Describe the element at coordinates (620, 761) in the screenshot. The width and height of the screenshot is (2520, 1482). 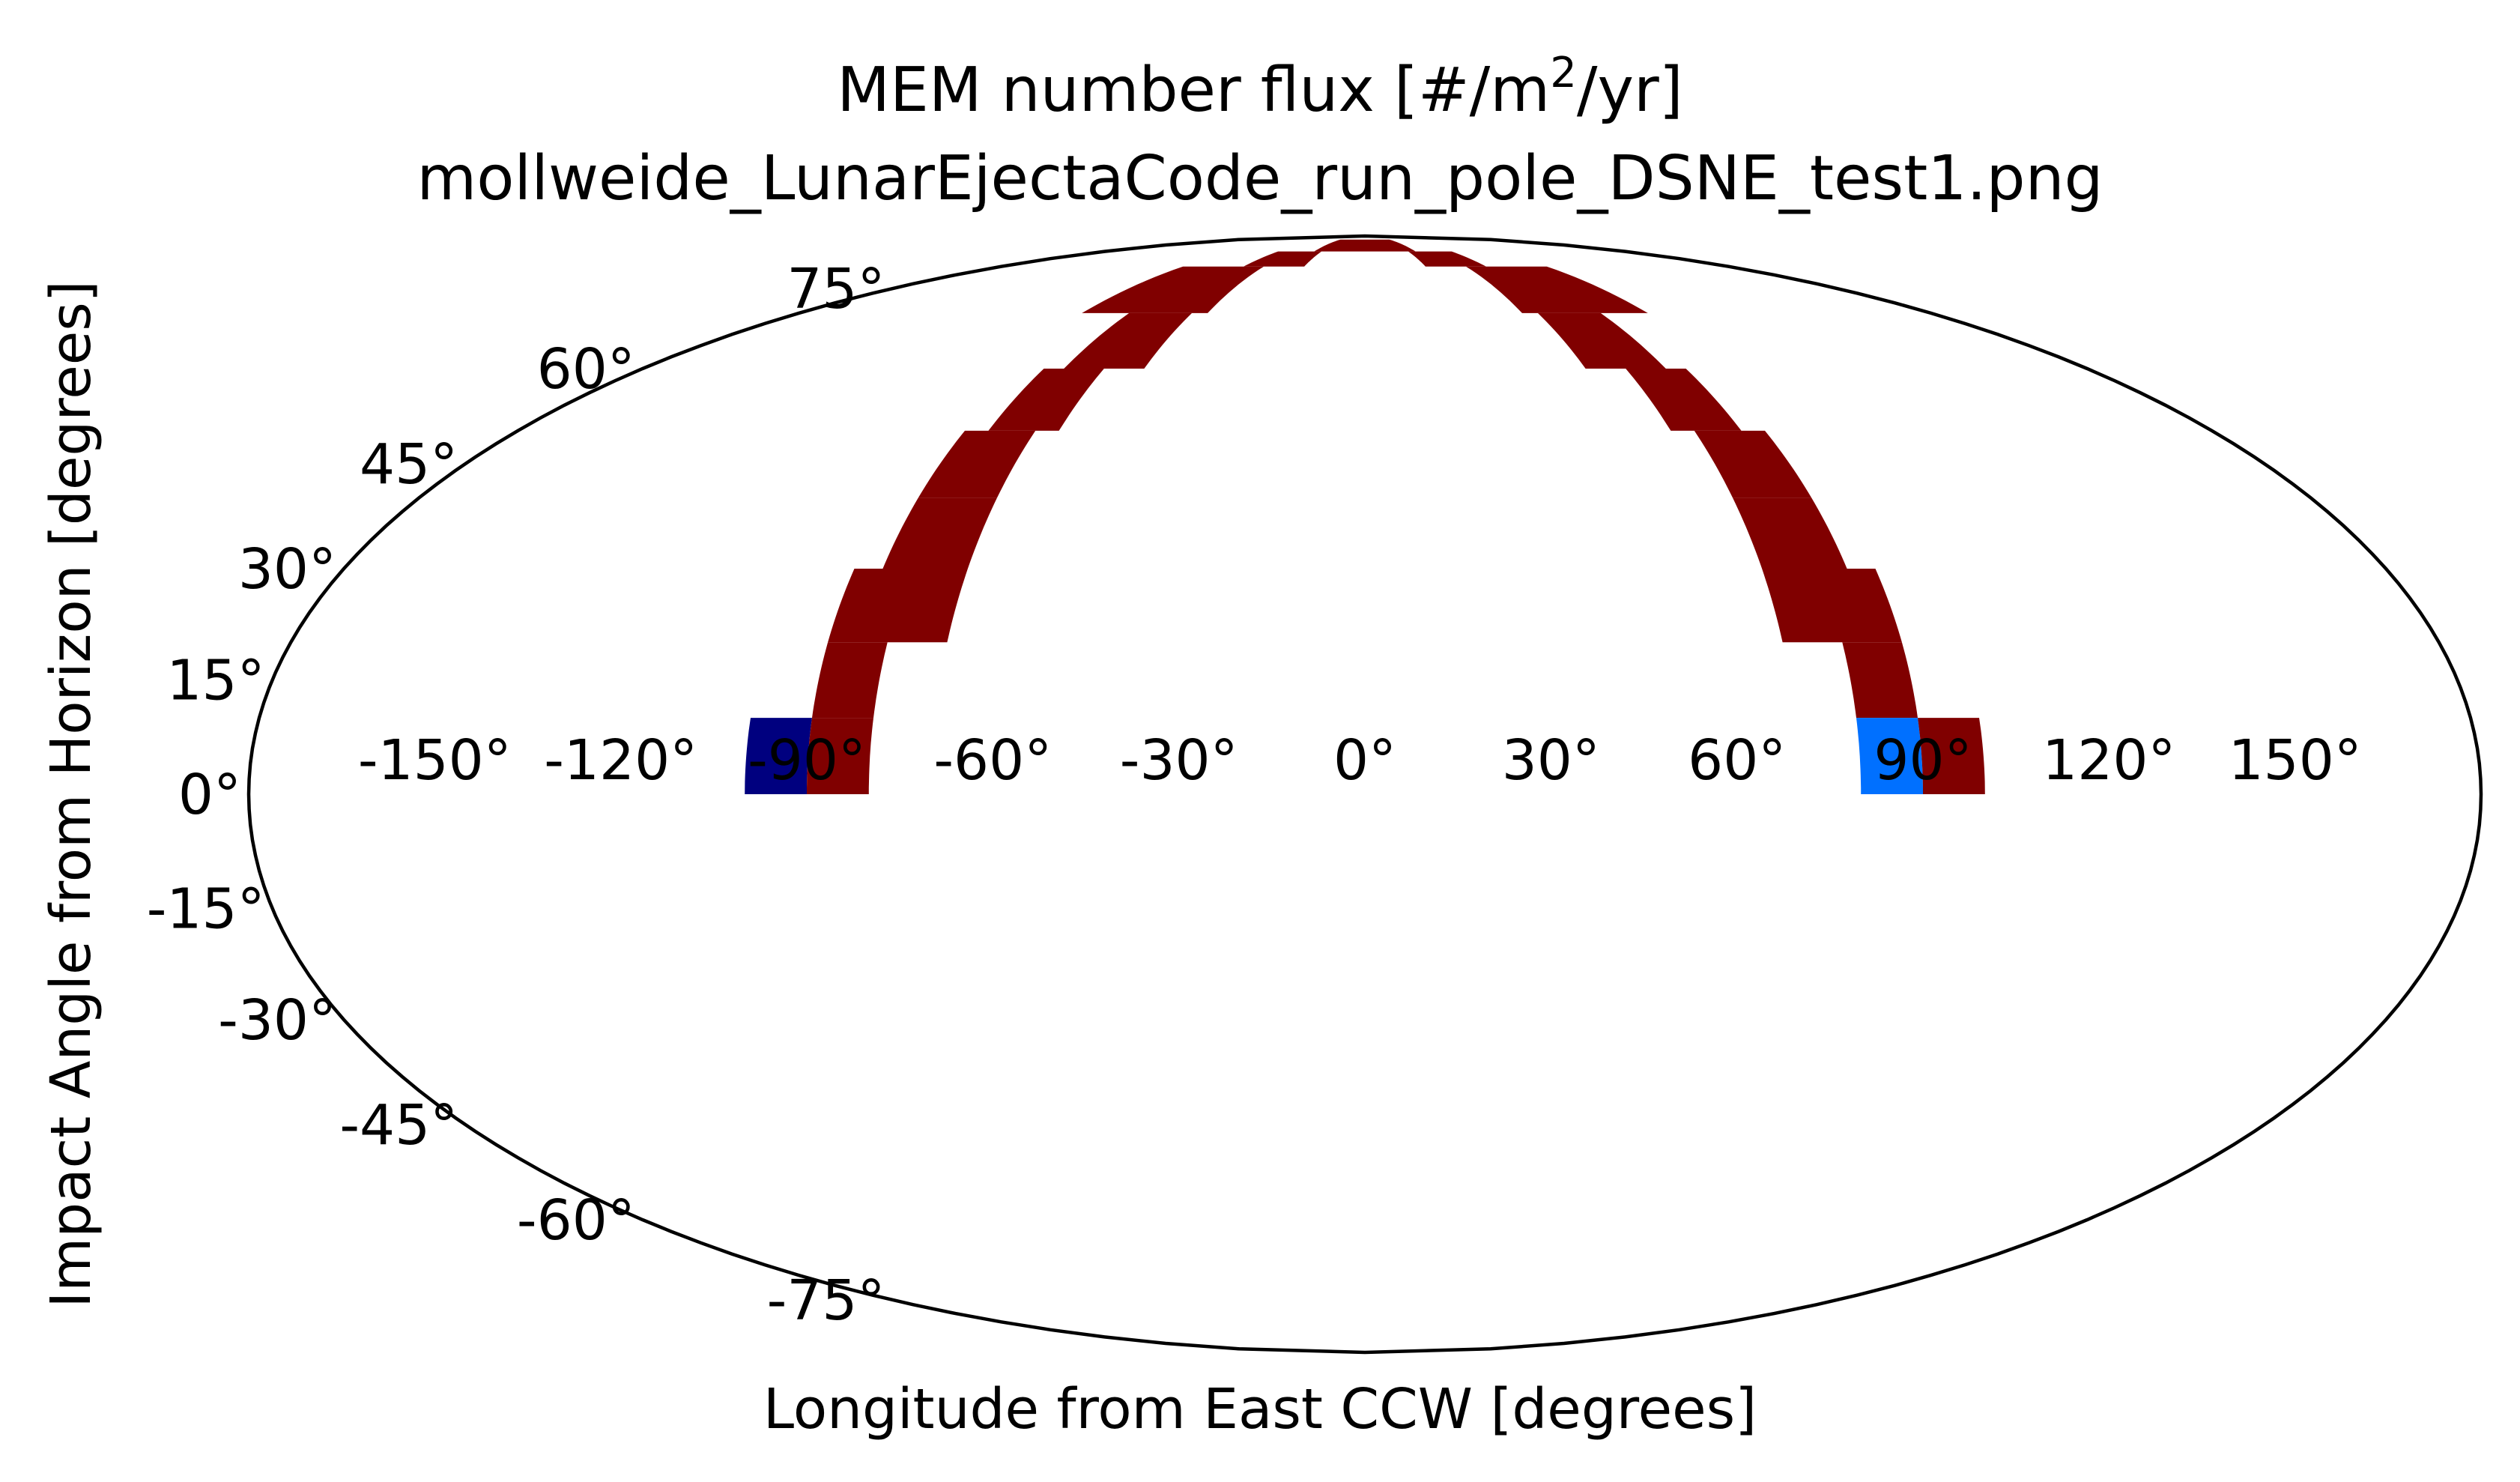
I see `x-tick-label-2: -120°` at that location.